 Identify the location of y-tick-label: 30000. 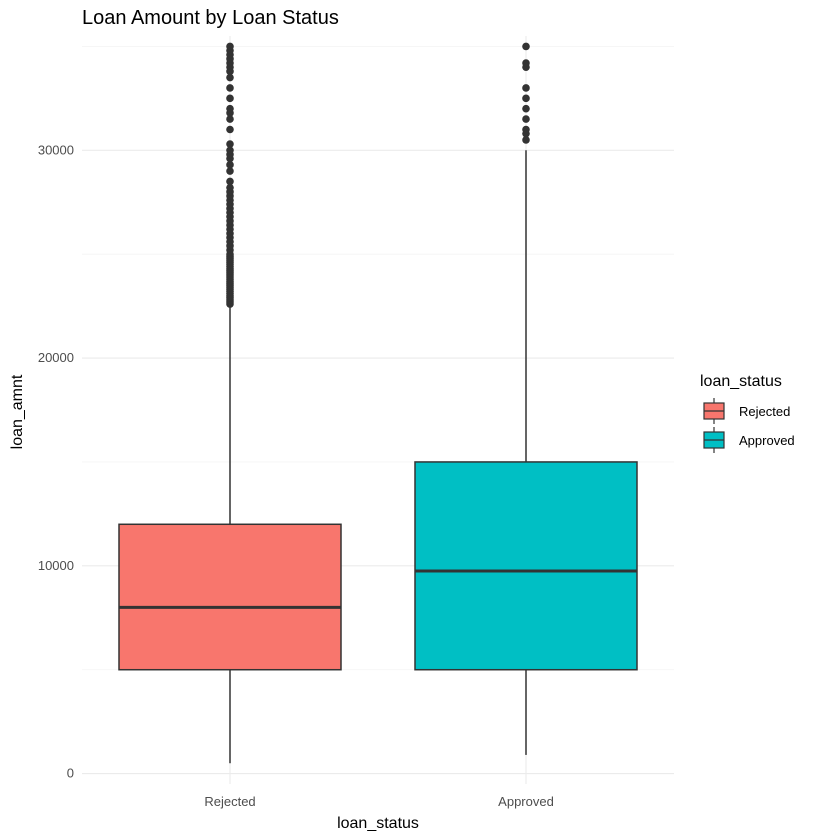
(56, 149).